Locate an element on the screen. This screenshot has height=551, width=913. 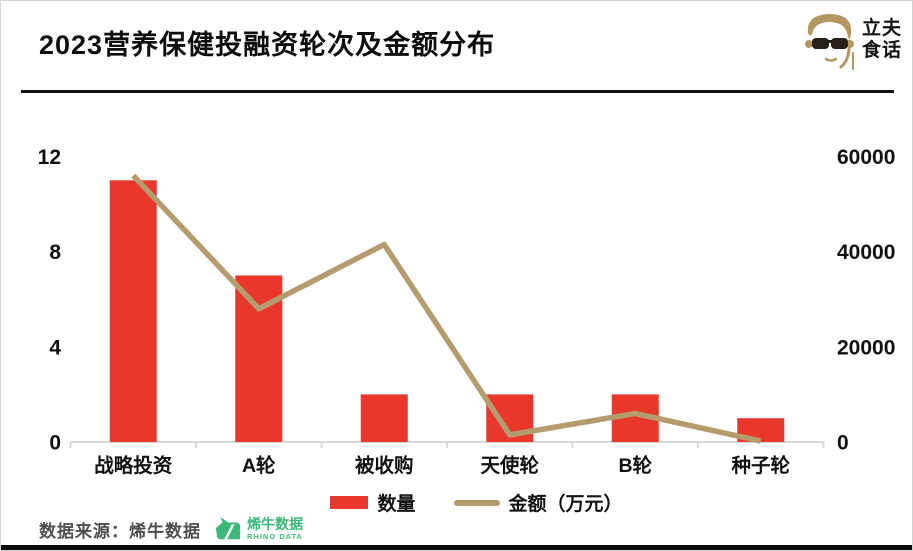
lifu-shihua-logo: 立夫 食话 is located at coordinates (851, 40).